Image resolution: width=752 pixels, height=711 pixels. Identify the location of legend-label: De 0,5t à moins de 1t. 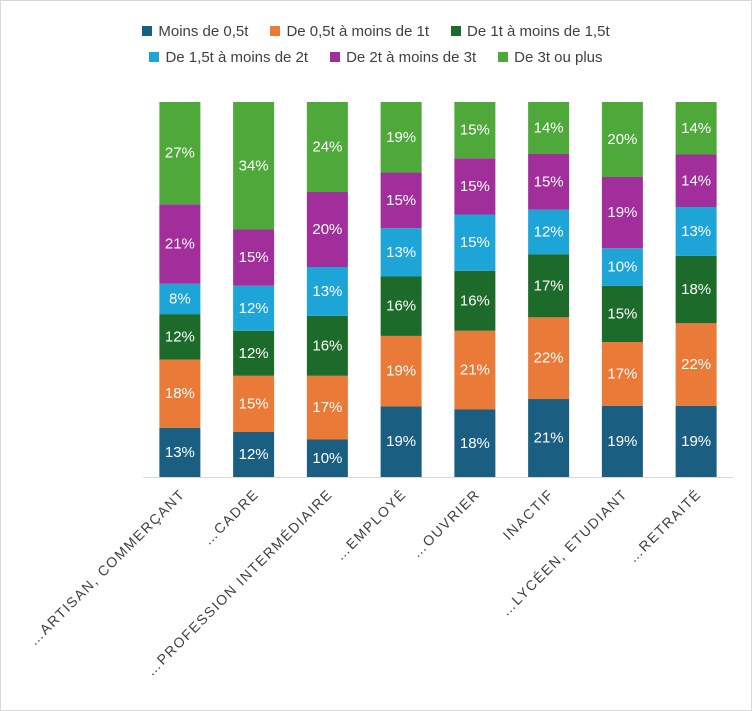
(358, 31).